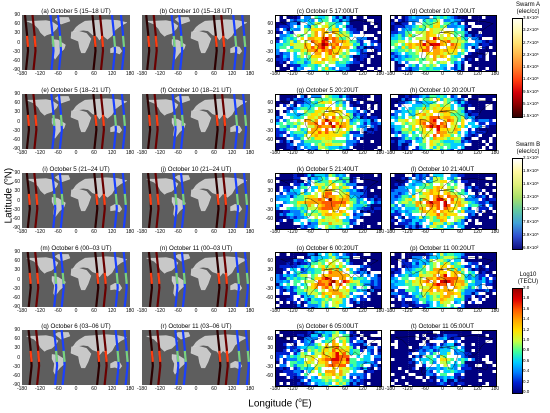  I want to click on tec-map-svg, so click(443, 358).